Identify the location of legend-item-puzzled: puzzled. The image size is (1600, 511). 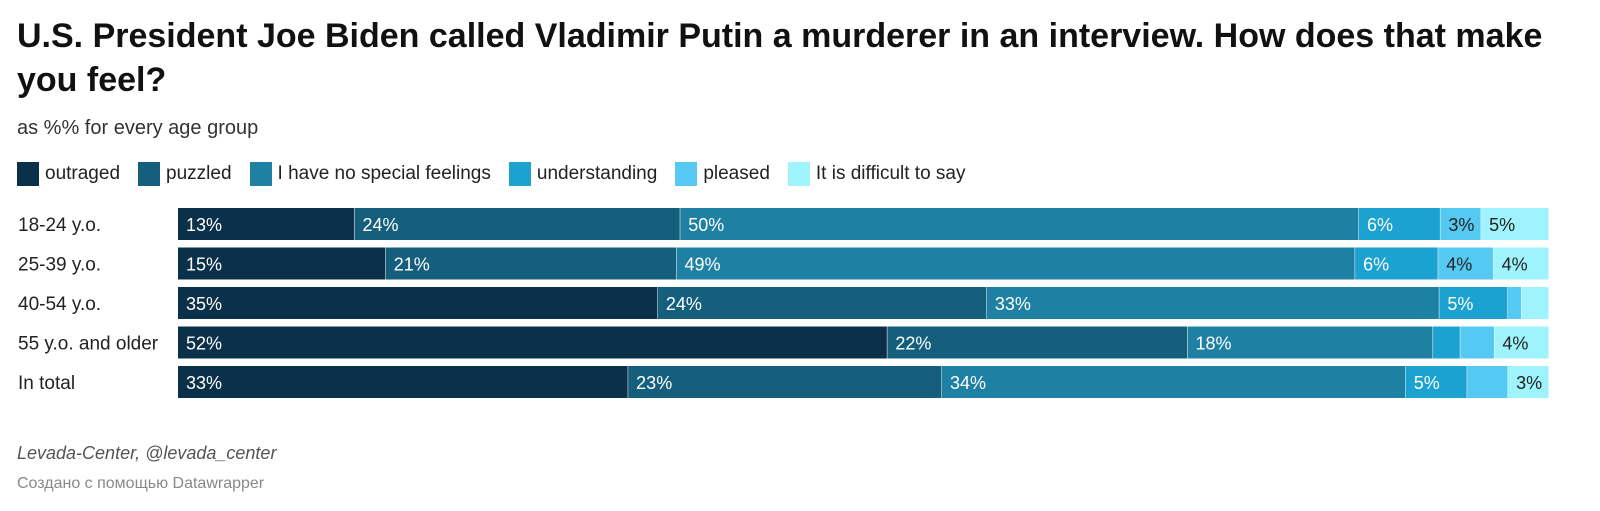
(185, 174).